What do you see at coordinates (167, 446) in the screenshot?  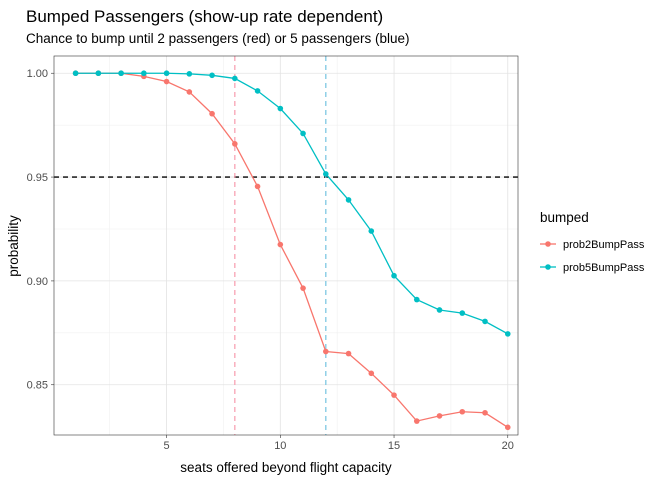 I see `x-tick-label: 5` at bounding box center [167, 446].